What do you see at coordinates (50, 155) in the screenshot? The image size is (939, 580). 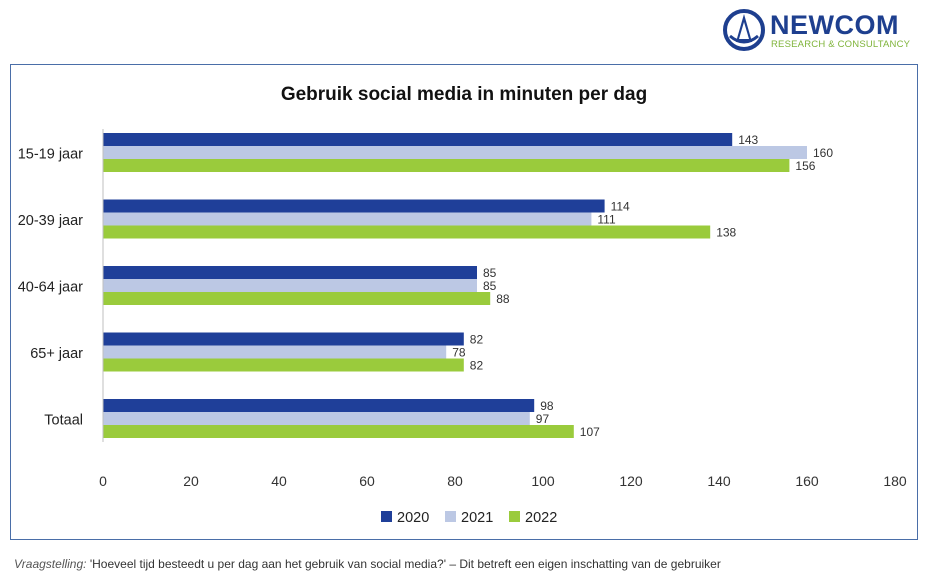 I see `category-label: 15-19 jaar` at bounding box center [50, 155].